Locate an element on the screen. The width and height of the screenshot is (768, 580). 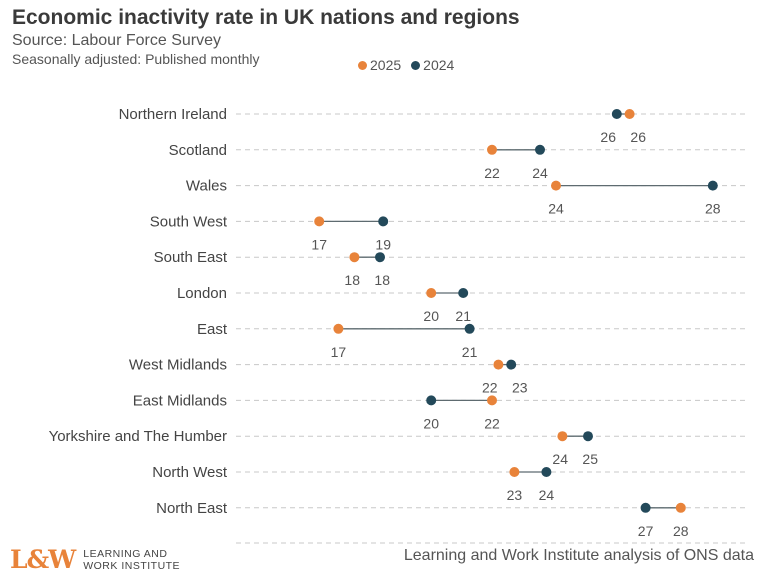
category-label-northern-ireland: Northern Ireland is located at coordinates (173, 114).